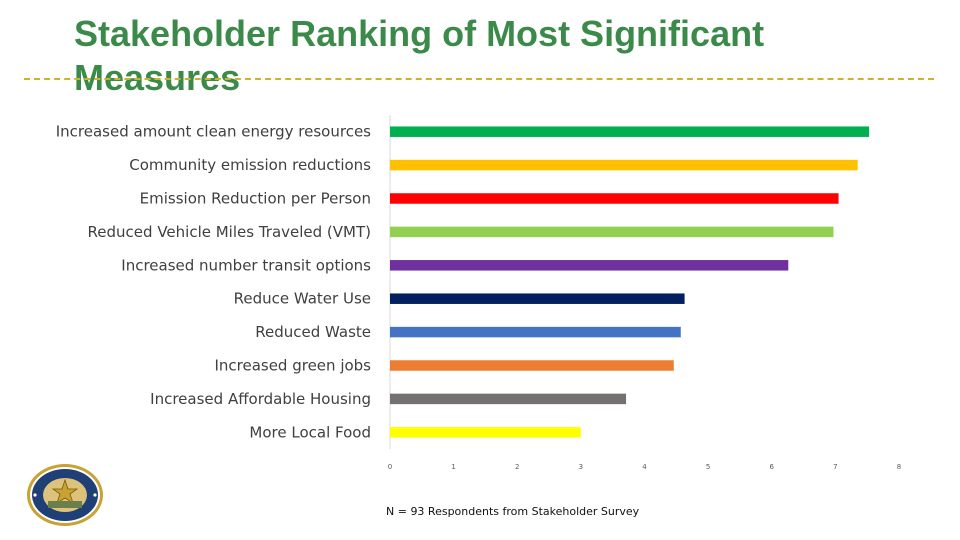  I want to click on x-tick-label: 4, so click(644, 466).